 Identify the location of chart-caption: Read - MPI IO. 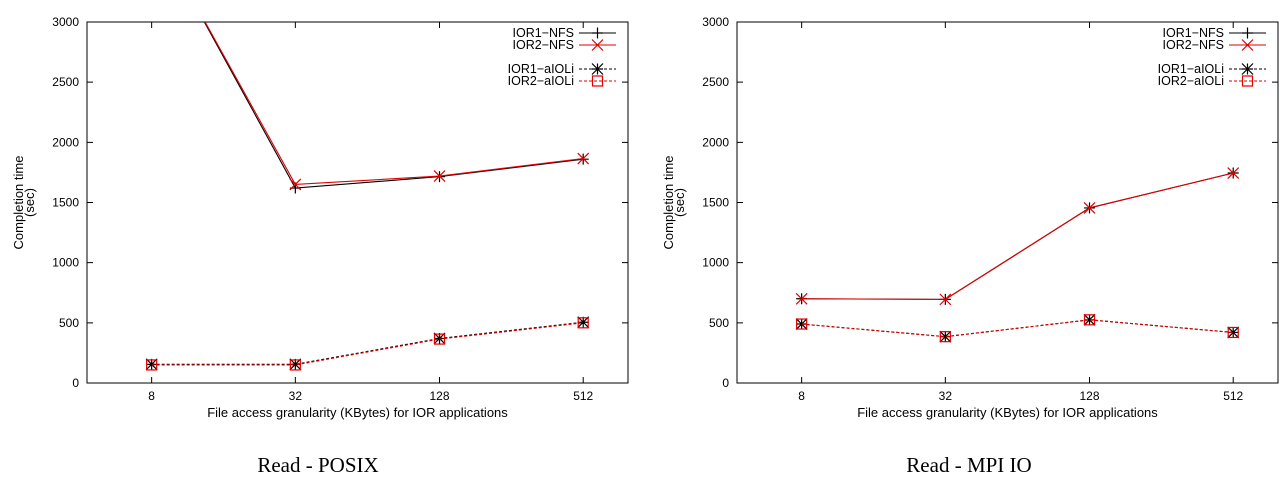
(968, 465).